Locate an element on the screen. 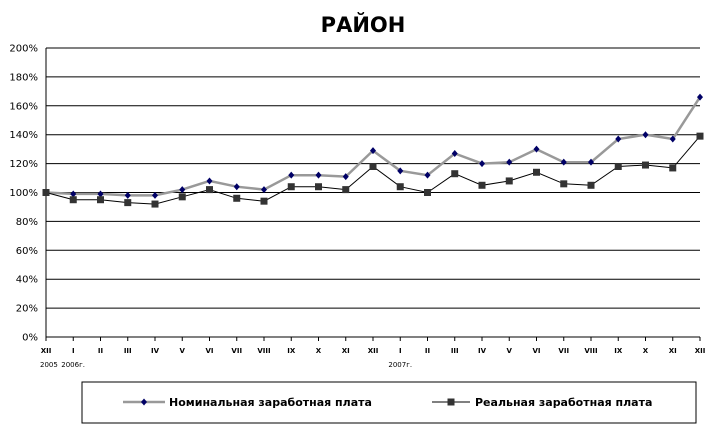 This screenshot has width=717, height=428. year-label: 2005 is located at coordinates (49, 365).